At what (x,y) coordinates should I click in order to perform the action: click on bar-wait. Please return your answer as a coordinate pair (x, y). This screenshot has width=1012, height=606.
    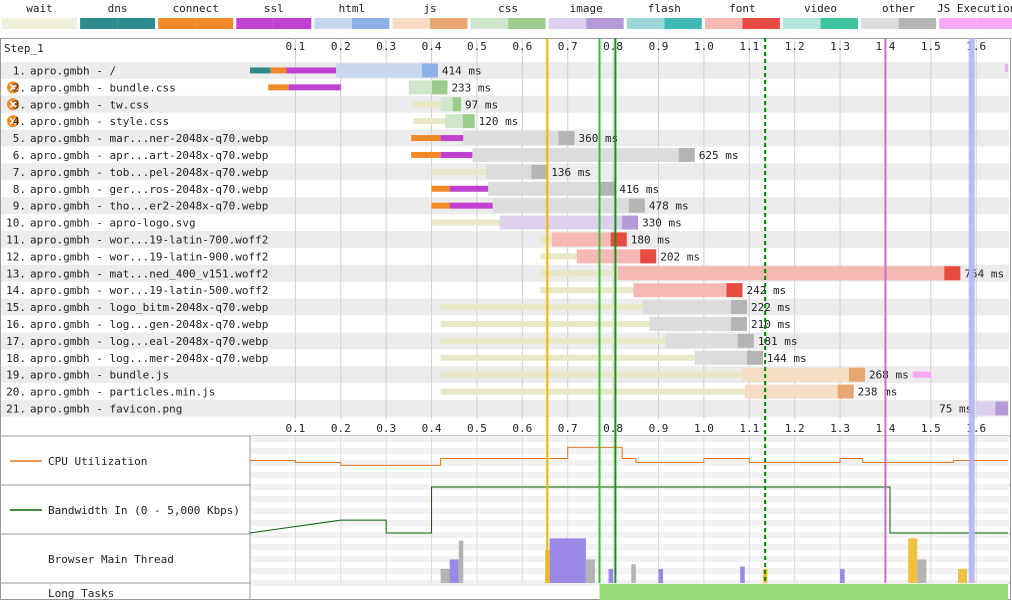
    Looking at the image, I should click on (541, 307).